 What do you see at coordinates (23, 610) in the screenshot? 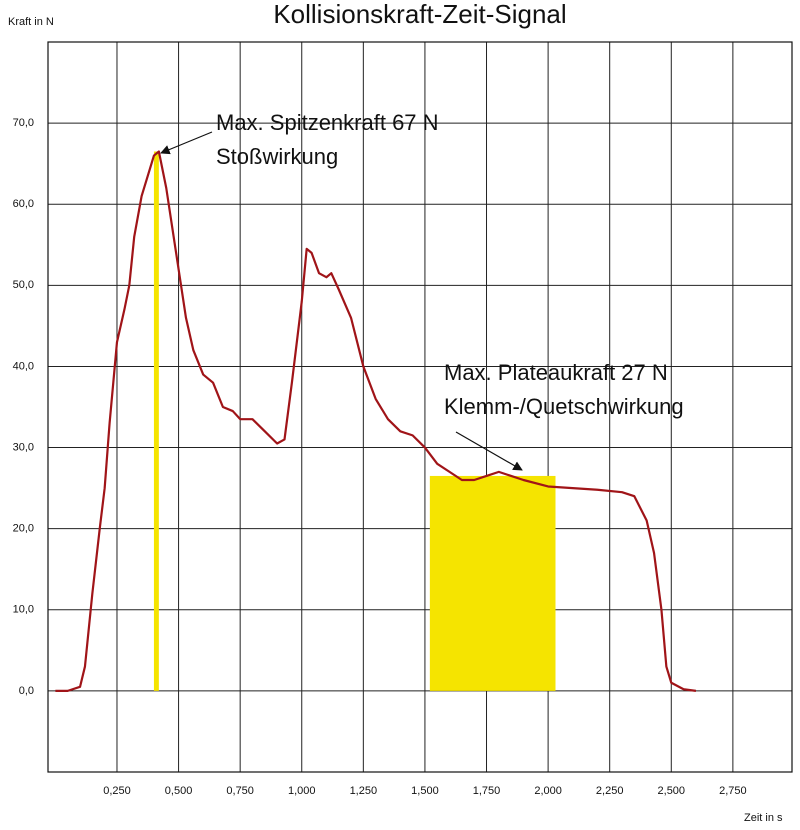
I see `y-tick-label: 10,0` at bounding box center [23, 610].